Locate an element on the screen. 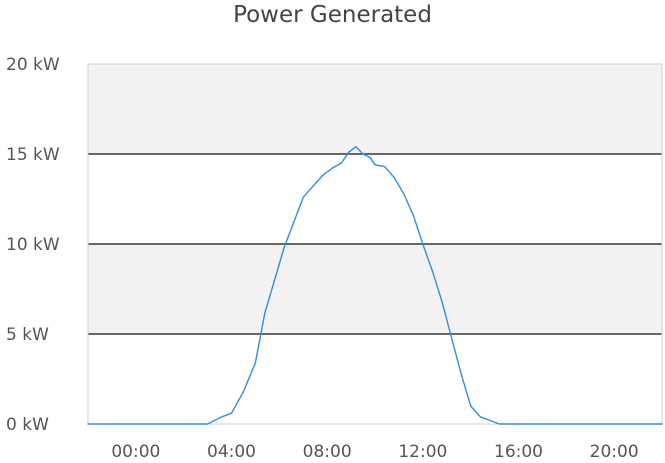 The height and width of the screenshot is (463, 665). x-tick-label: 16:00 is located at coordinates (518, 452).